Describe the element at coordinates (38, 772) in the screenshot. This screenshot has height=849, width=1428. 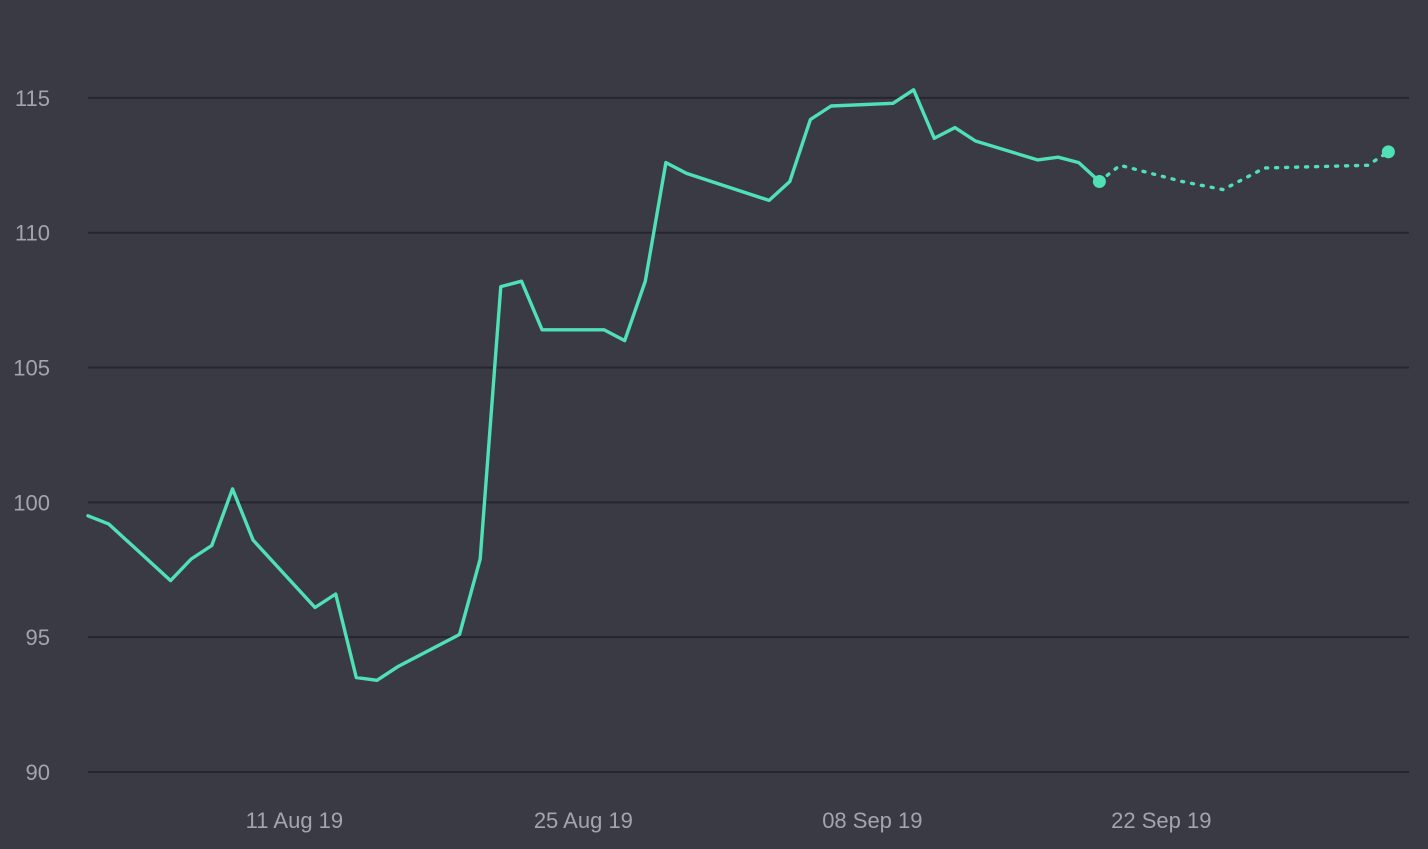
I see `y-tick-label: 90` at that location.